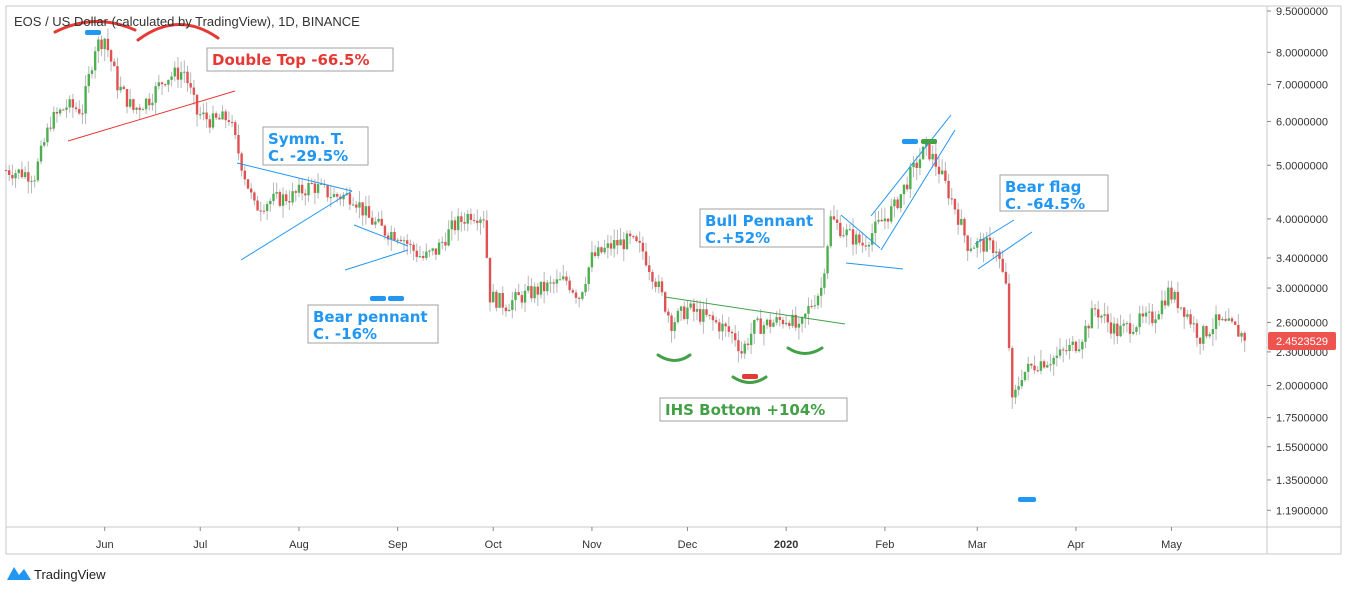  Describe the element at coordinates (296, 225) in the screenshot. I see `symm-triangle-lower` at that location.